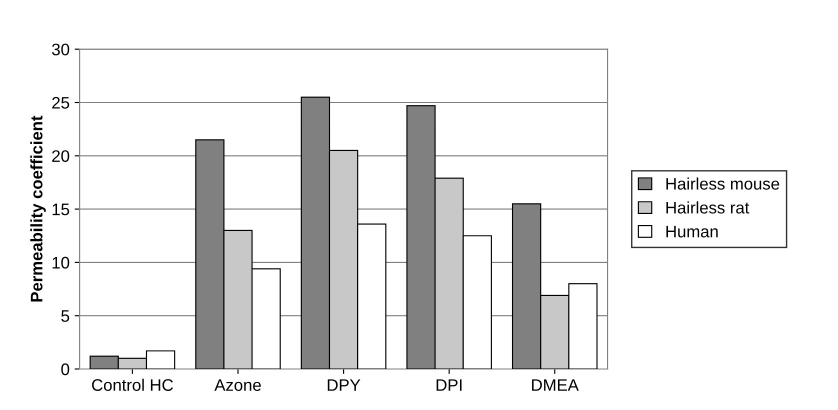  Describe the element at coordinates (555, 385) in the screenshot. I see `x-tick-label: DMEA` at that location.